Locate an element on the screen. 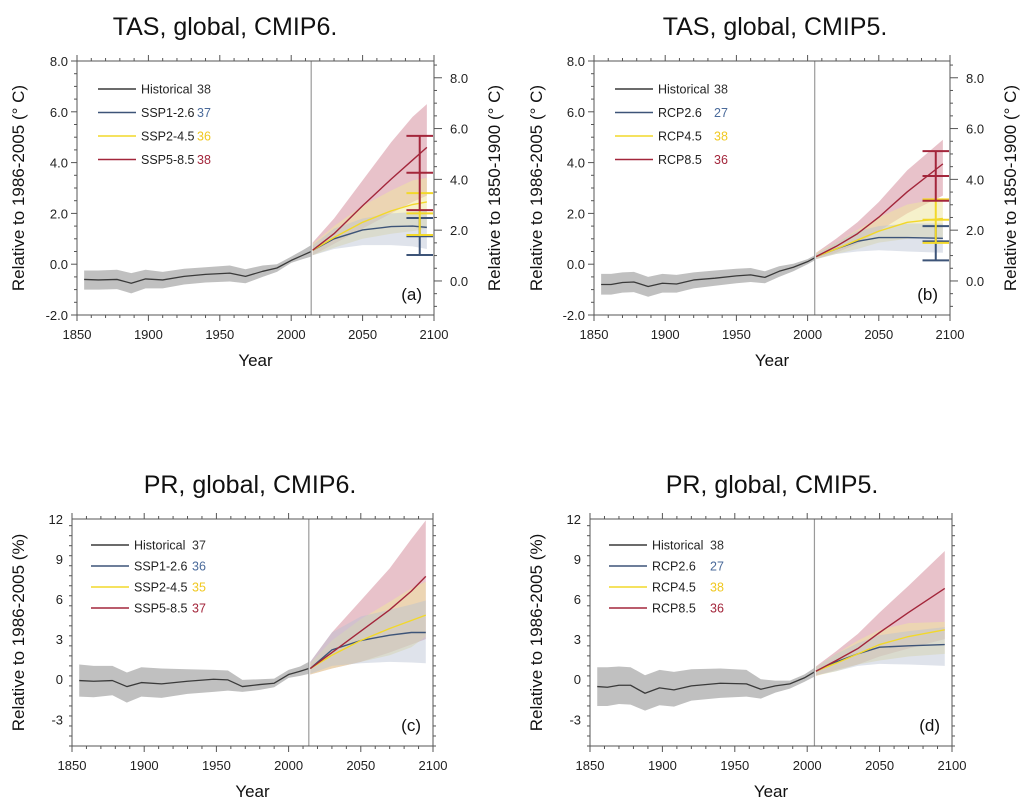 Image resolution: width=1024 pixels, height=807 pixels. chart-title: TAS, global, CMIP6. is located at coordinates (225, 27).